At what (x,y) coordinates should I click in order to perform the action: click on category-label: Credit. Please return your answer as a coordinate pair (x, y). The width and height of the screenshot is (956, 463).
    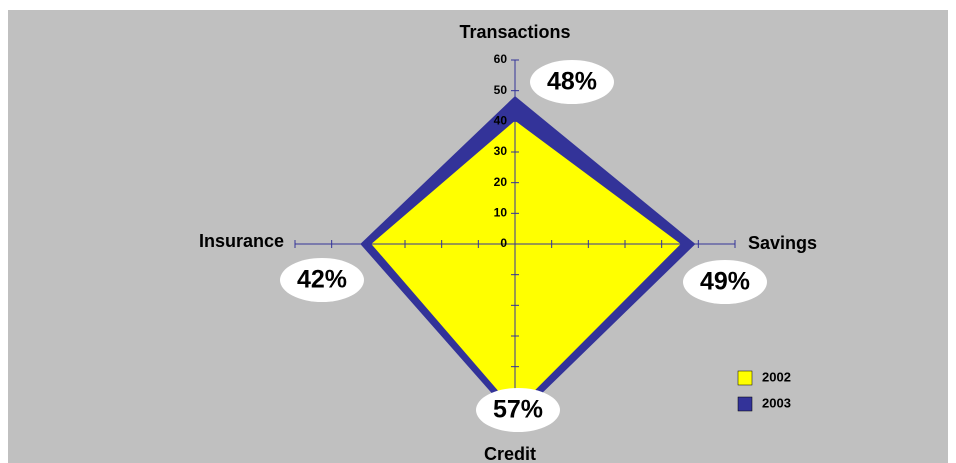
    Looking at the image, I should click on (510, 453).